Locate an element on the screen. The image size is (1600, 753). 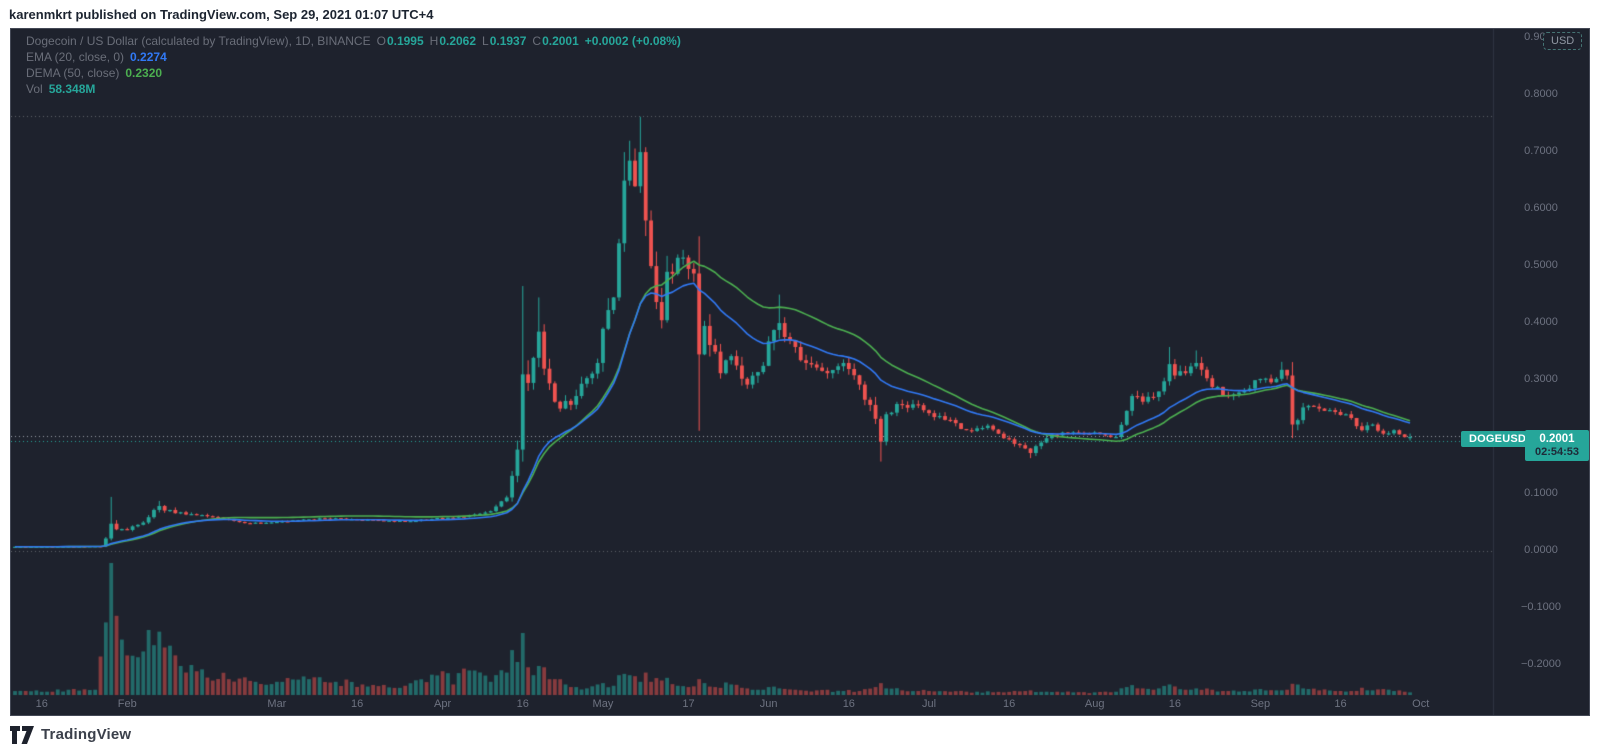
ema-value: 0.2274 is located at coordinates (148, 57).